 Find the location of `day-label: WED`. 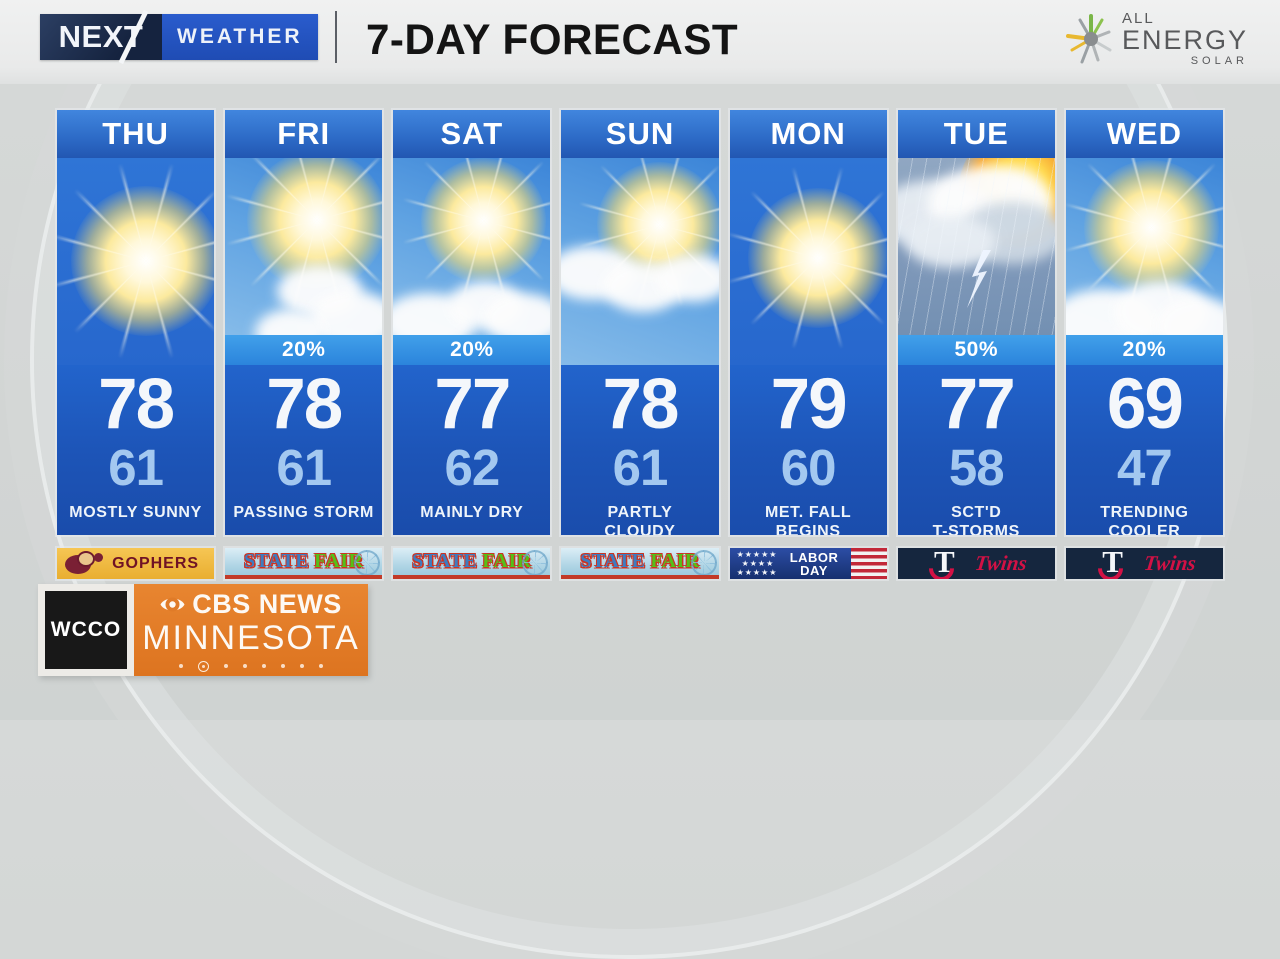

day-label: WED is located at coordinates (1144, 134).